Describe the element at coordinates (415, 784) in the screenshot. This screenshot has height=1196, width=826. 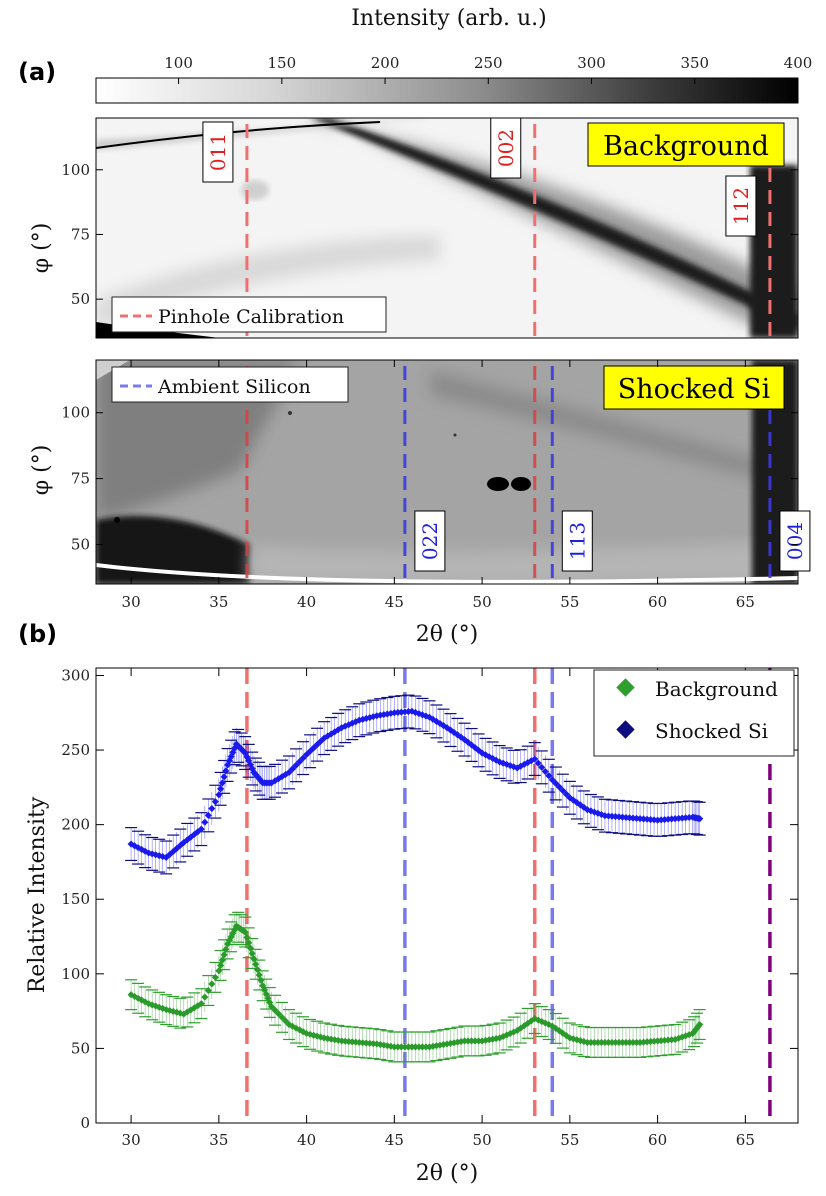
I see `series-shocked-si` at that location.